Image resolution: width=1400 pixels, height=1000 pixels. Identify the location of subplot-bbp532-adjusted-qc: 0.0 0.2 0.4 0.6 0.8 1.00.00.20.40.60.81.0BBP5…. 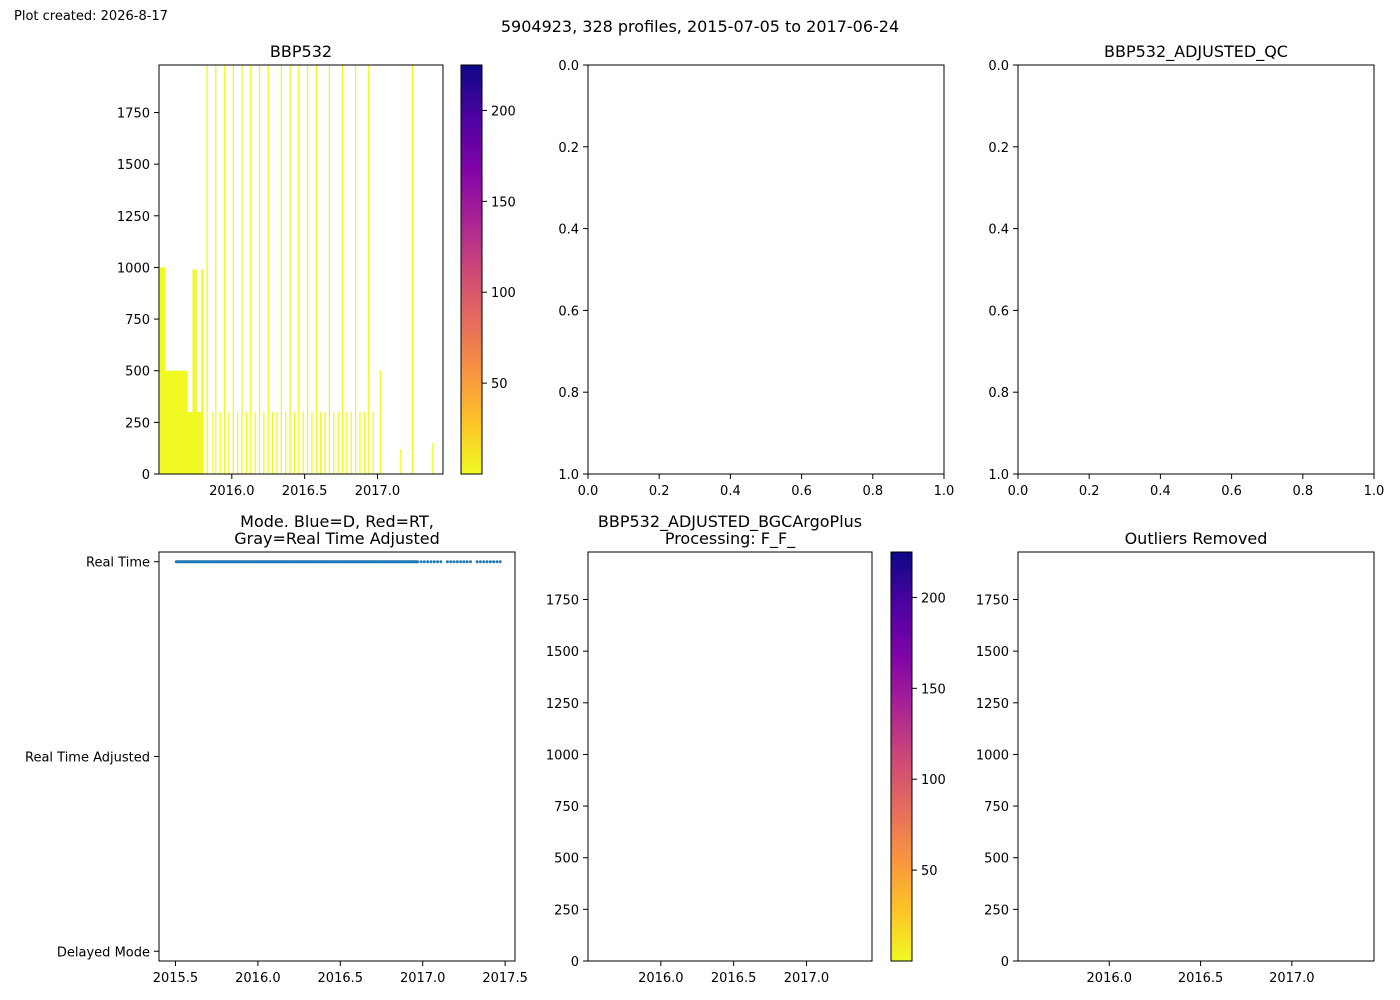
(1186, 270).